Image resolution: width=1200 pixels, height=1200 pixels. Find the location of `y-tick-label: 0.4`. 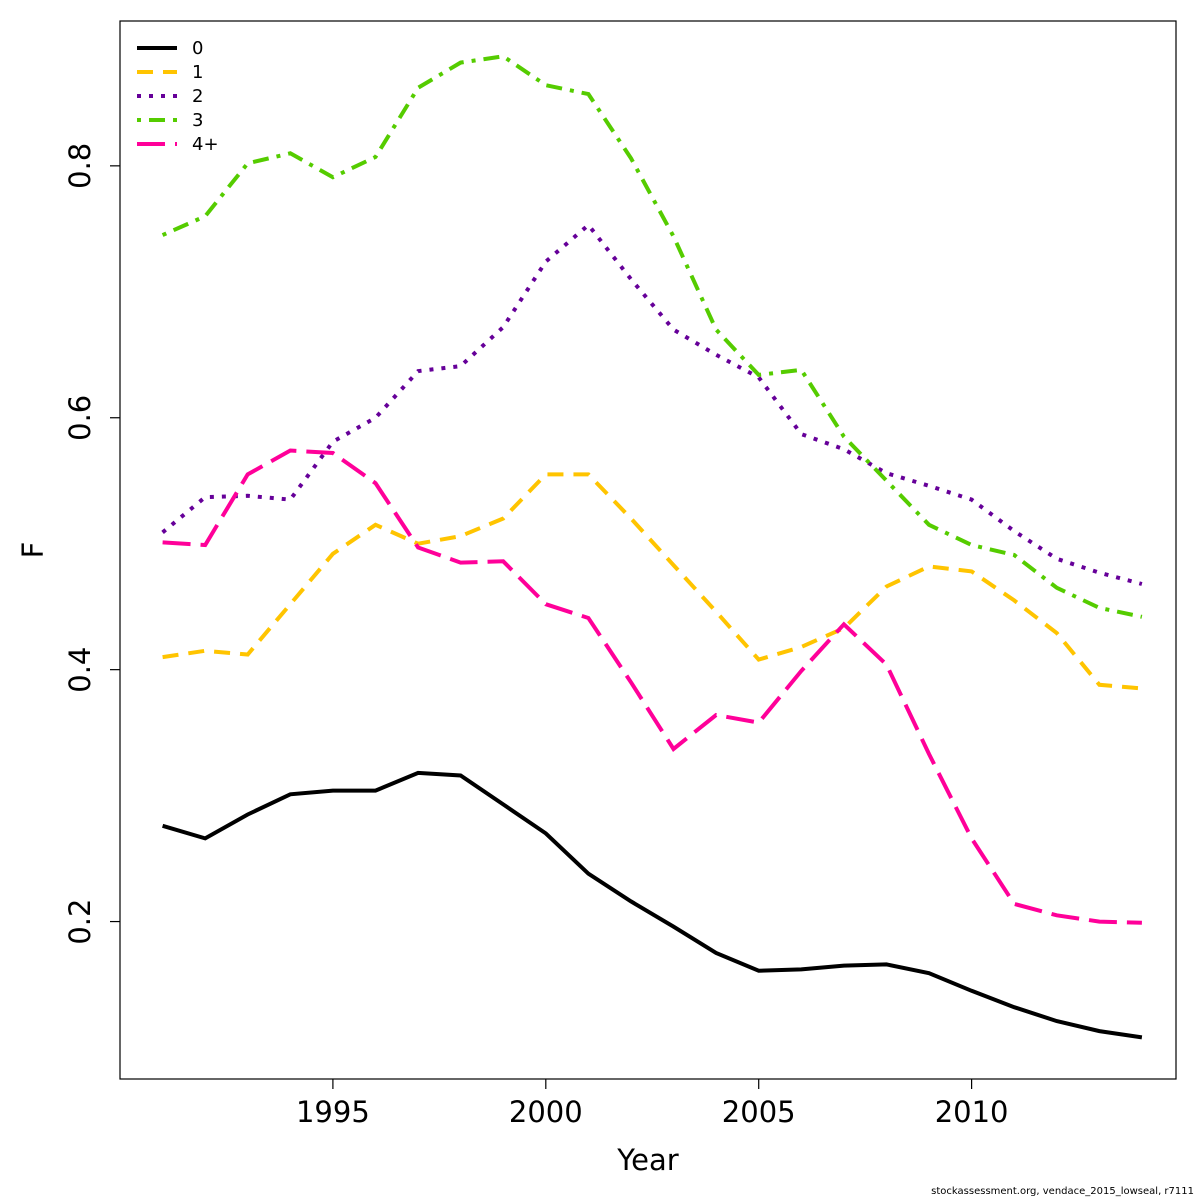

y-tick-label: 0.4 is located at coordinates (80, 670).